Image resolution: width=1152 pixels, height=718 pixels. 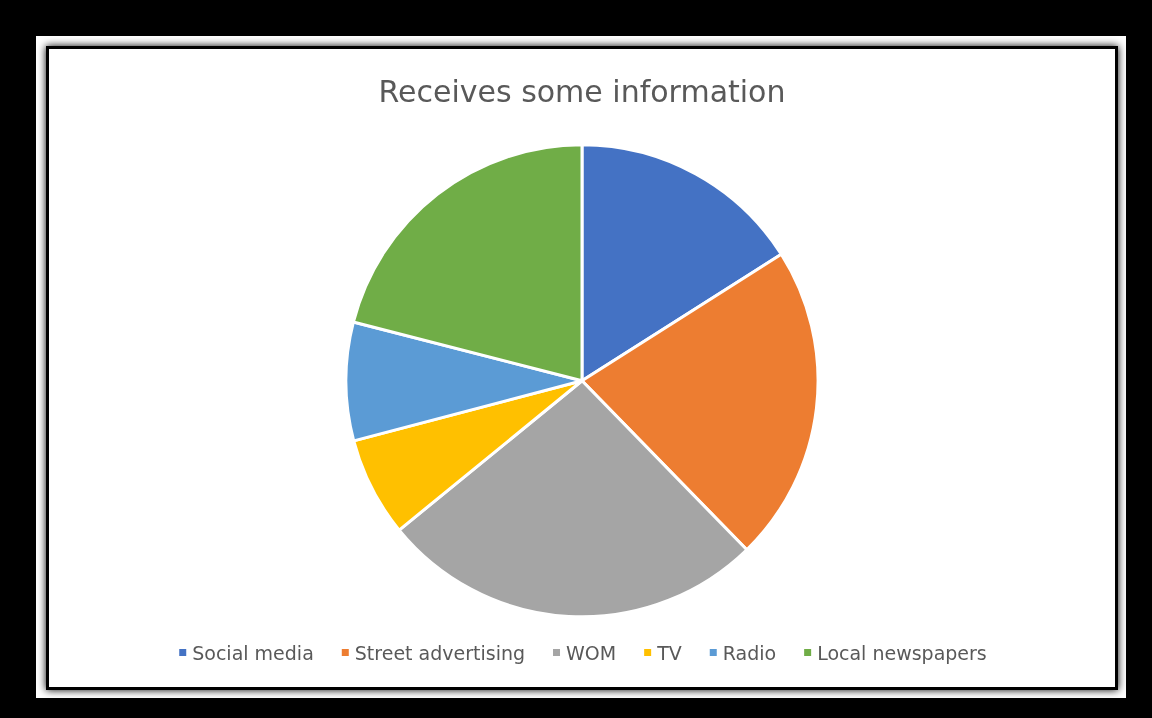 What do you see at coordinates (902, 652) in the screenshot?
I see `legend-label: Local newspapers` at bounding box center [902, 652].